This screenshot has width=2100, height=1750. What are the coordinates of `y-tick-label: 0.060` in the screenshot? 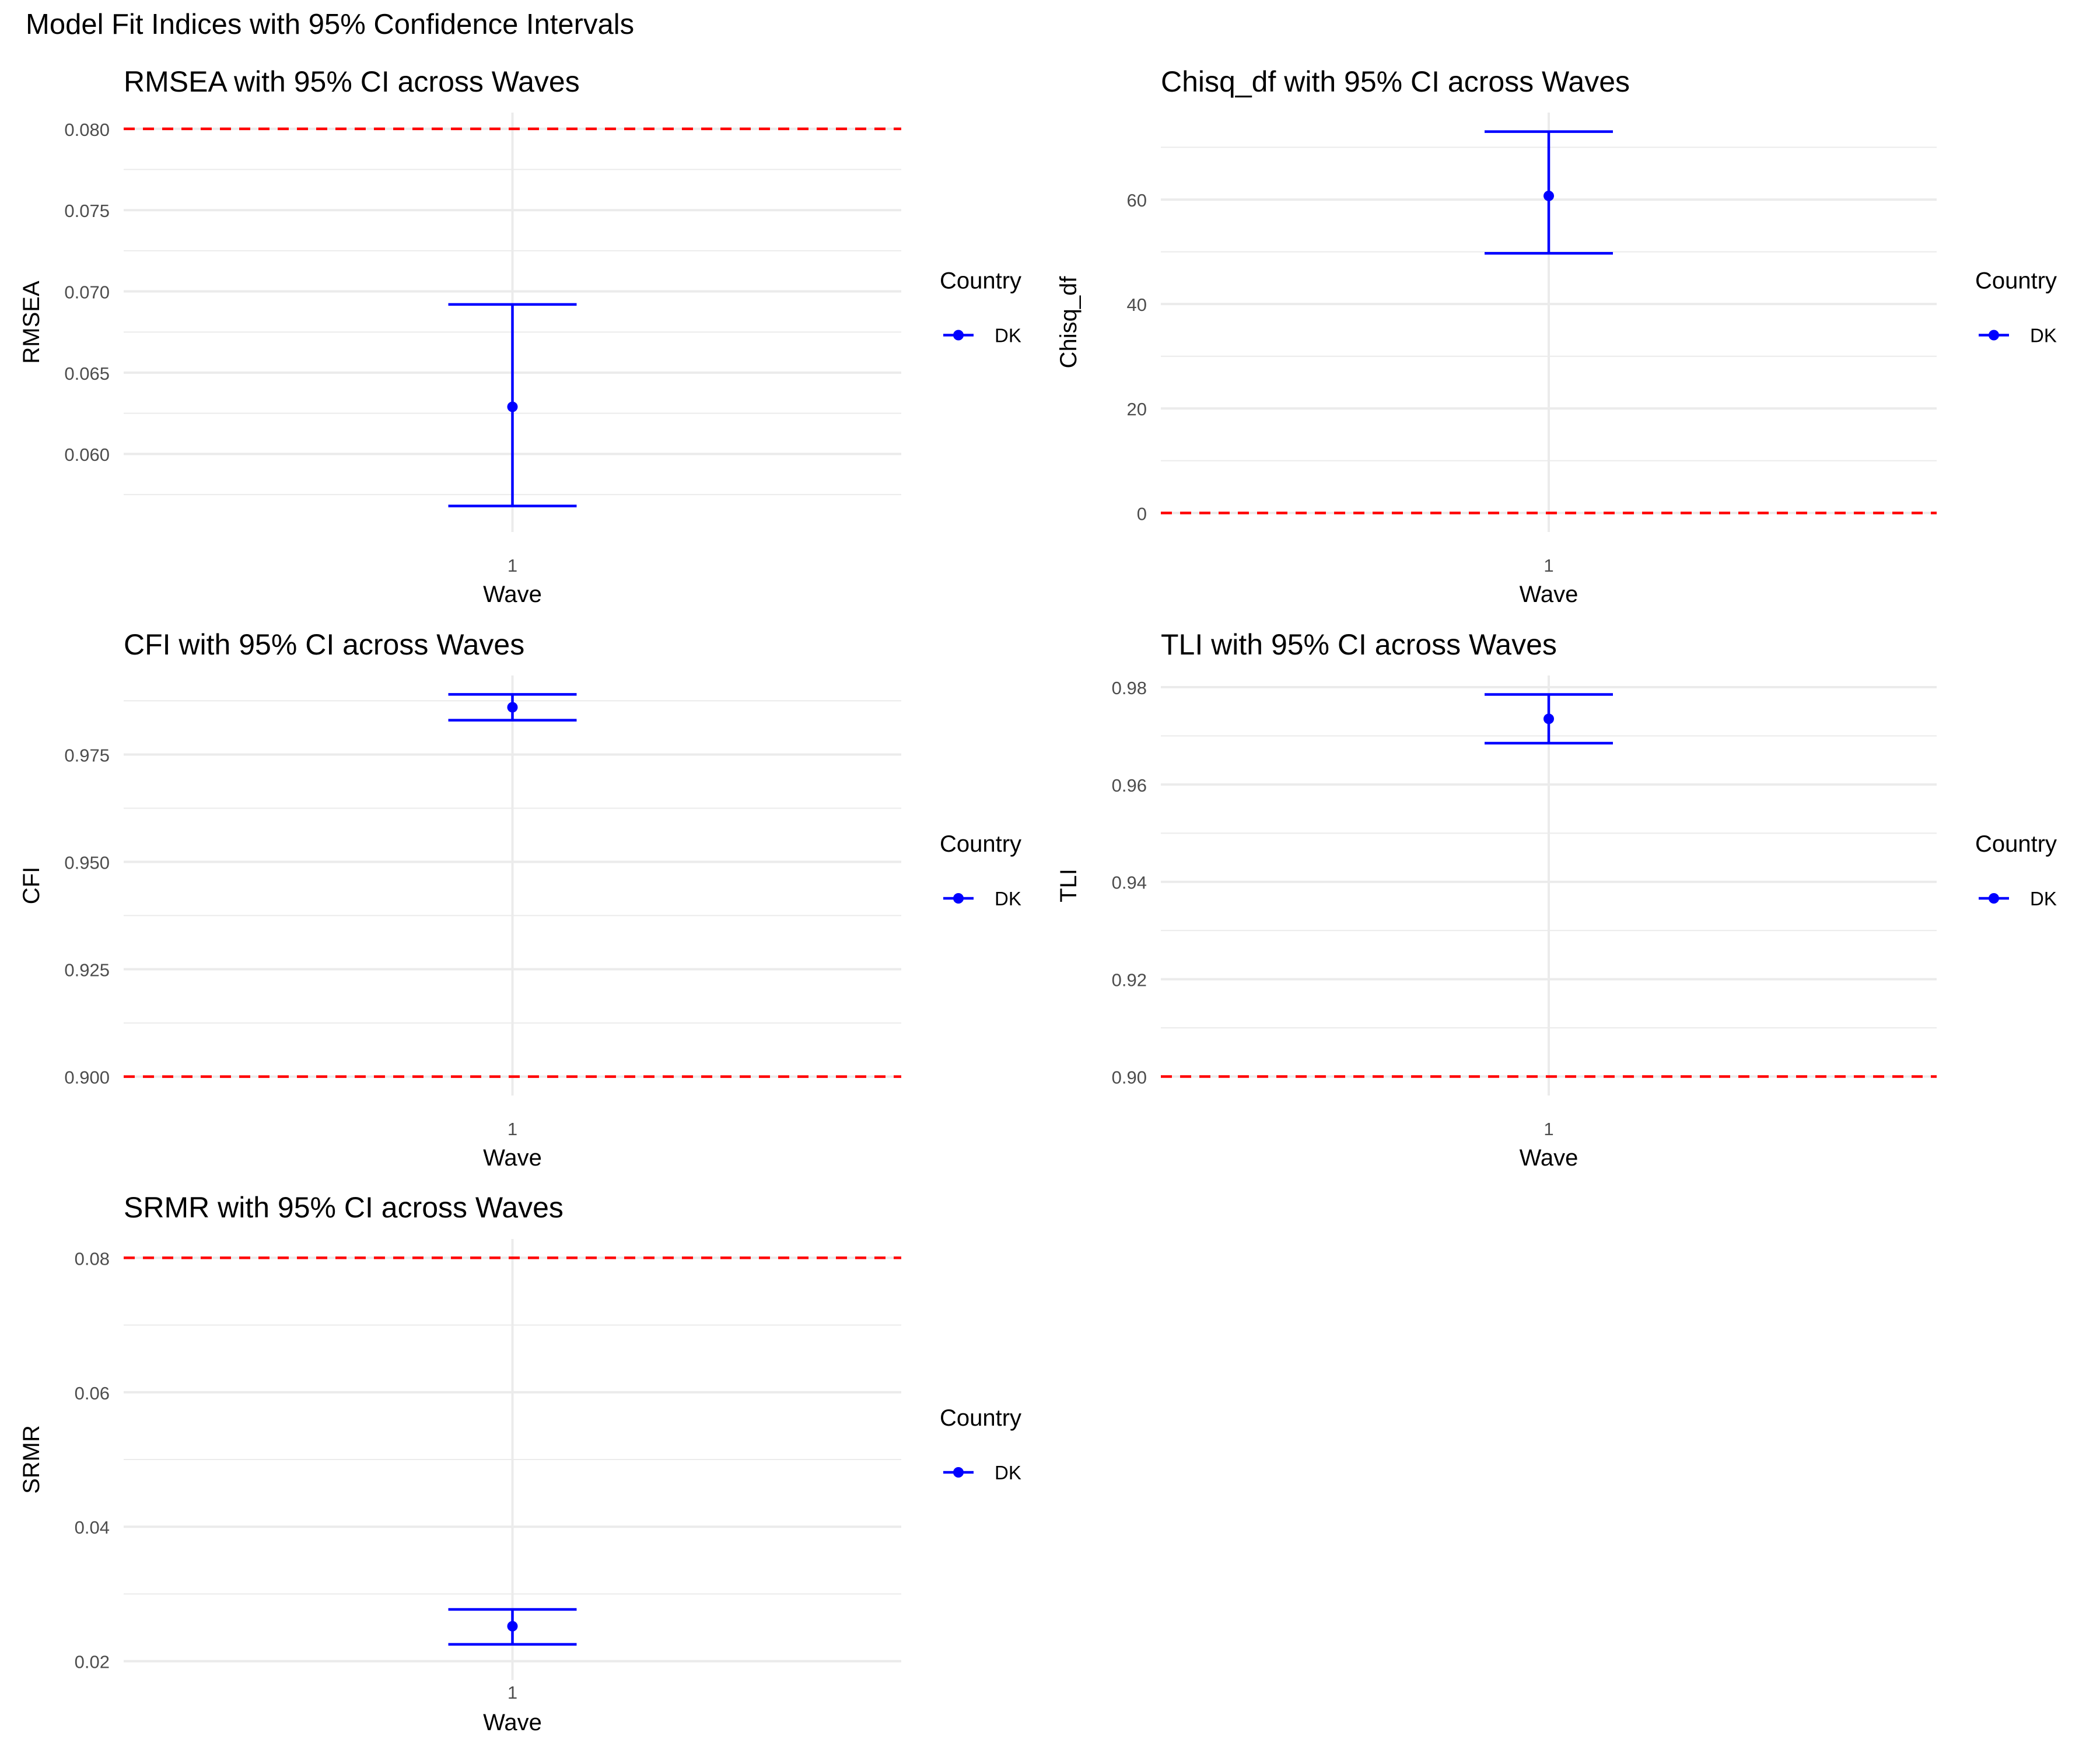 It's located at (87, 454).